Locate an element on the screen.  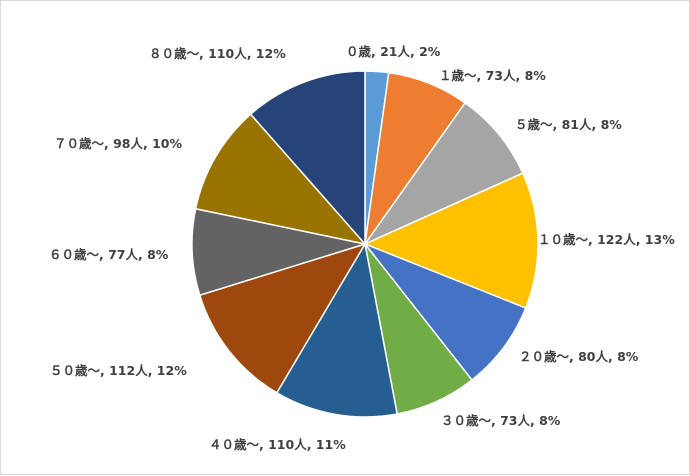
data-label: ５歳～, 81人, 8% is located at coordinates (568, 124).